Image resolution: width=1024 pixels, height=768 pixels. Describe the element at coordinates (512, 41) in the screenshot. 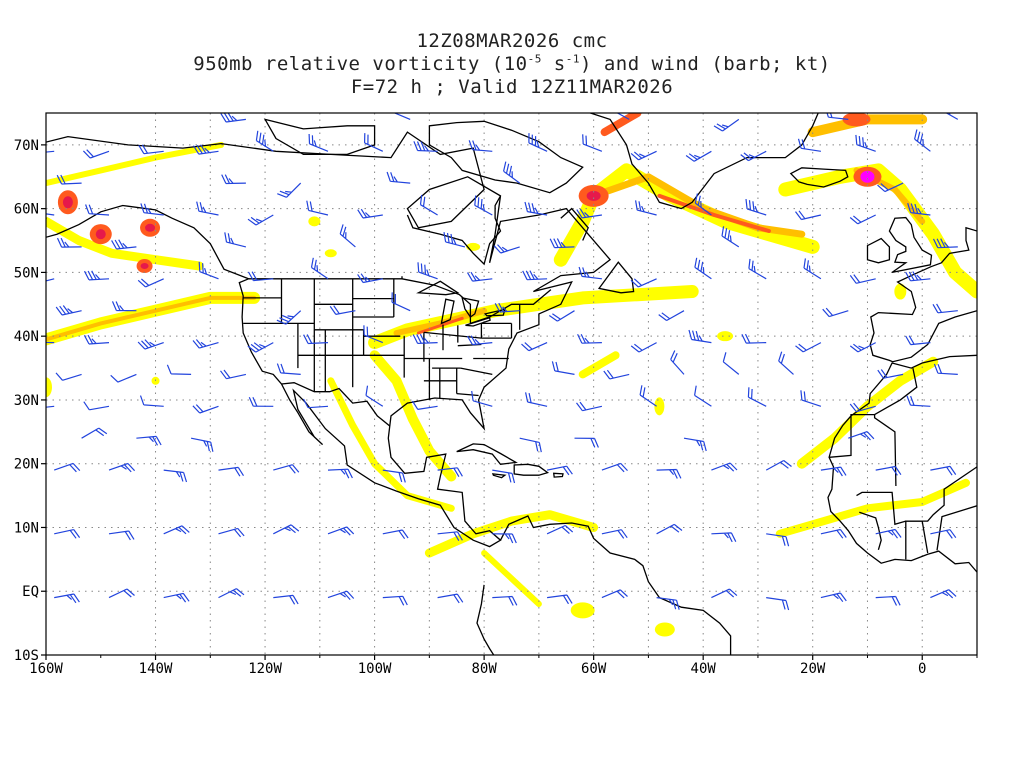

I see `title-line-1: 12Z08MAR2026 cmc` at that location.